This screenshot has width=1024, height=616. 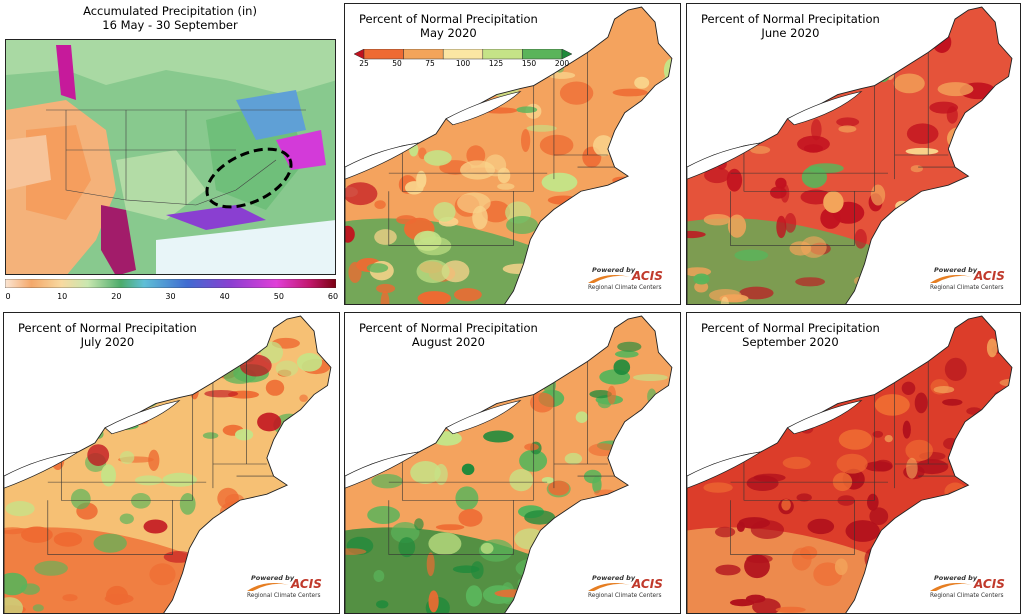 What do you see at coordinates (448, 328) in the screenshot?
I see `august-title-line1: Percent of Normal Precipitation` at bounding box center [448, 328].